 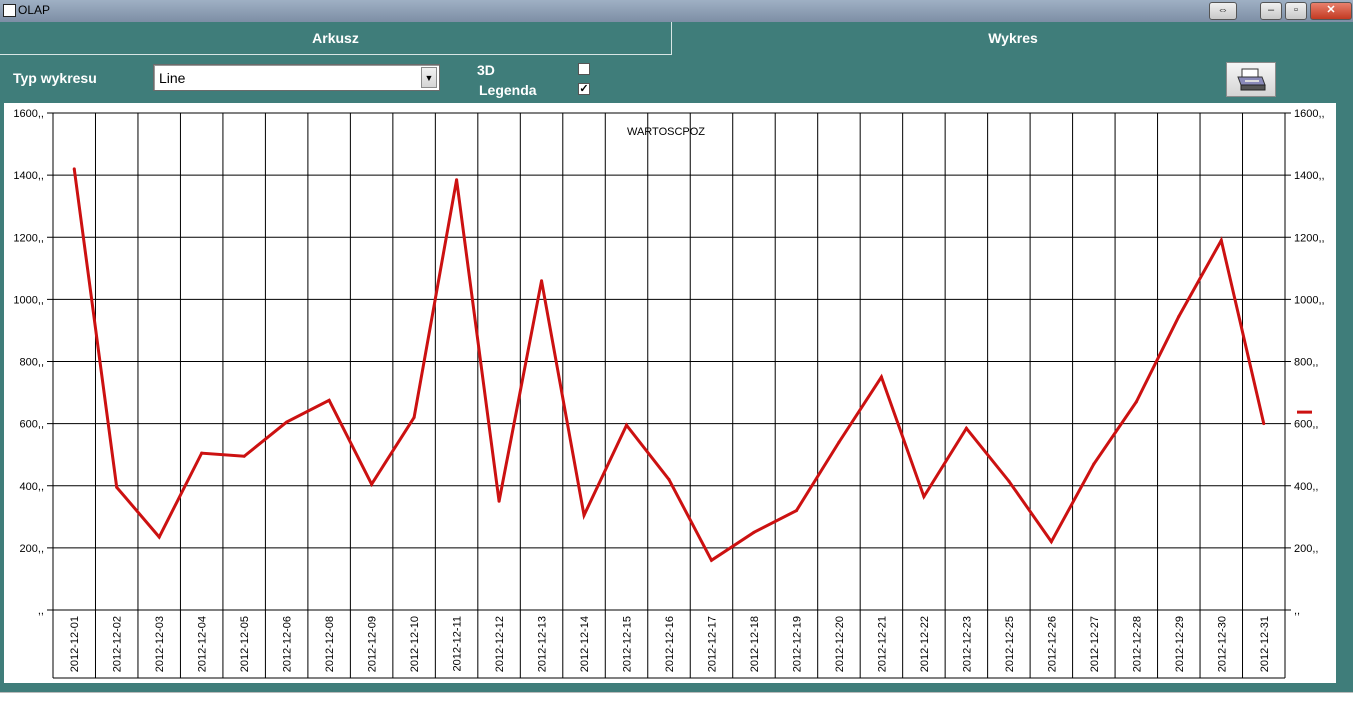 What do you see at coordinates (1309, 300) in the screenshot?
I see `y-tick-label-right: 1000,,` at bounding box center [1309, 300].